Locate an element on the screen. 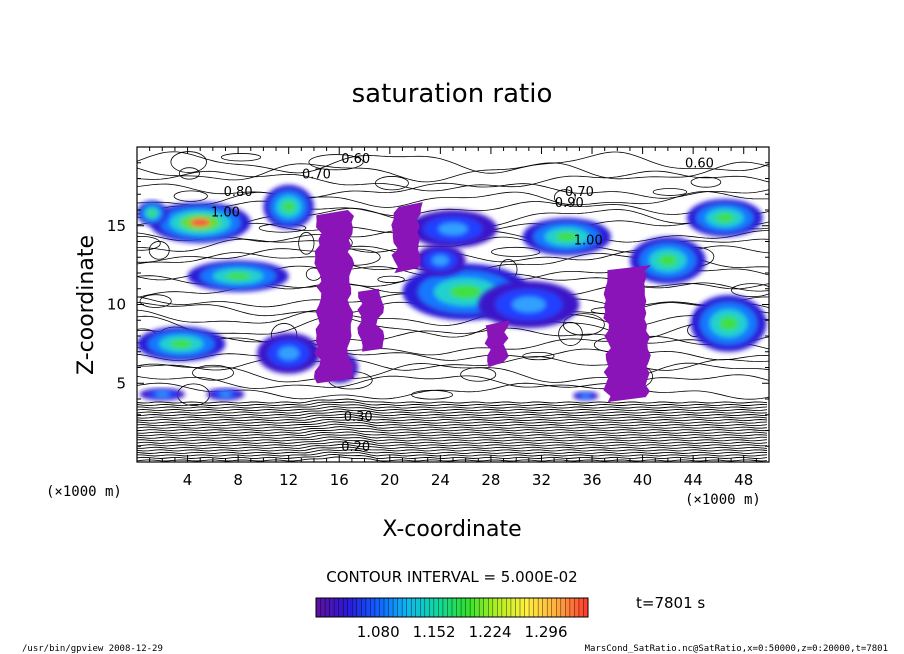  y-tick-label: 15 is located at coordinates (116, 226).